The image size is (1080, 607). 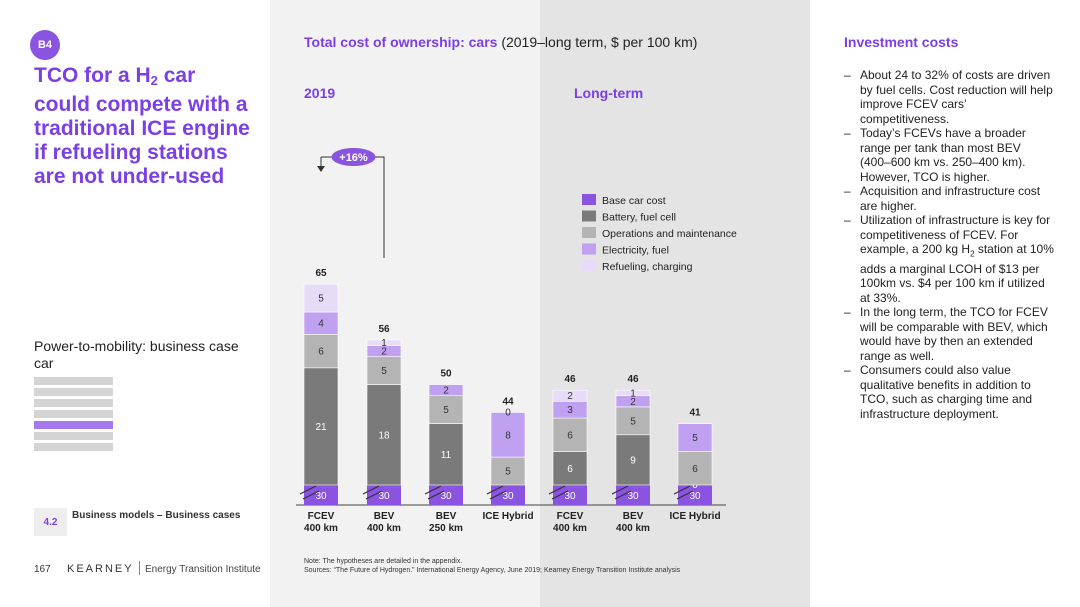 What do you see at coordinates (634, 201) in the screenshot?
I see `legend-label: Base car cost` at bounding box center [634, 201].